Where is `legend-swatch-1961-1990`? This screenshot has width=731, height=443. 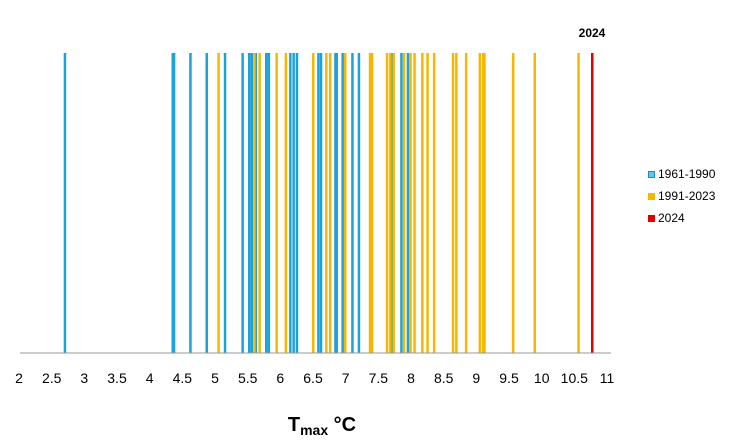 legend-swatch-1961-1990 is located at coordinates (651, 174).